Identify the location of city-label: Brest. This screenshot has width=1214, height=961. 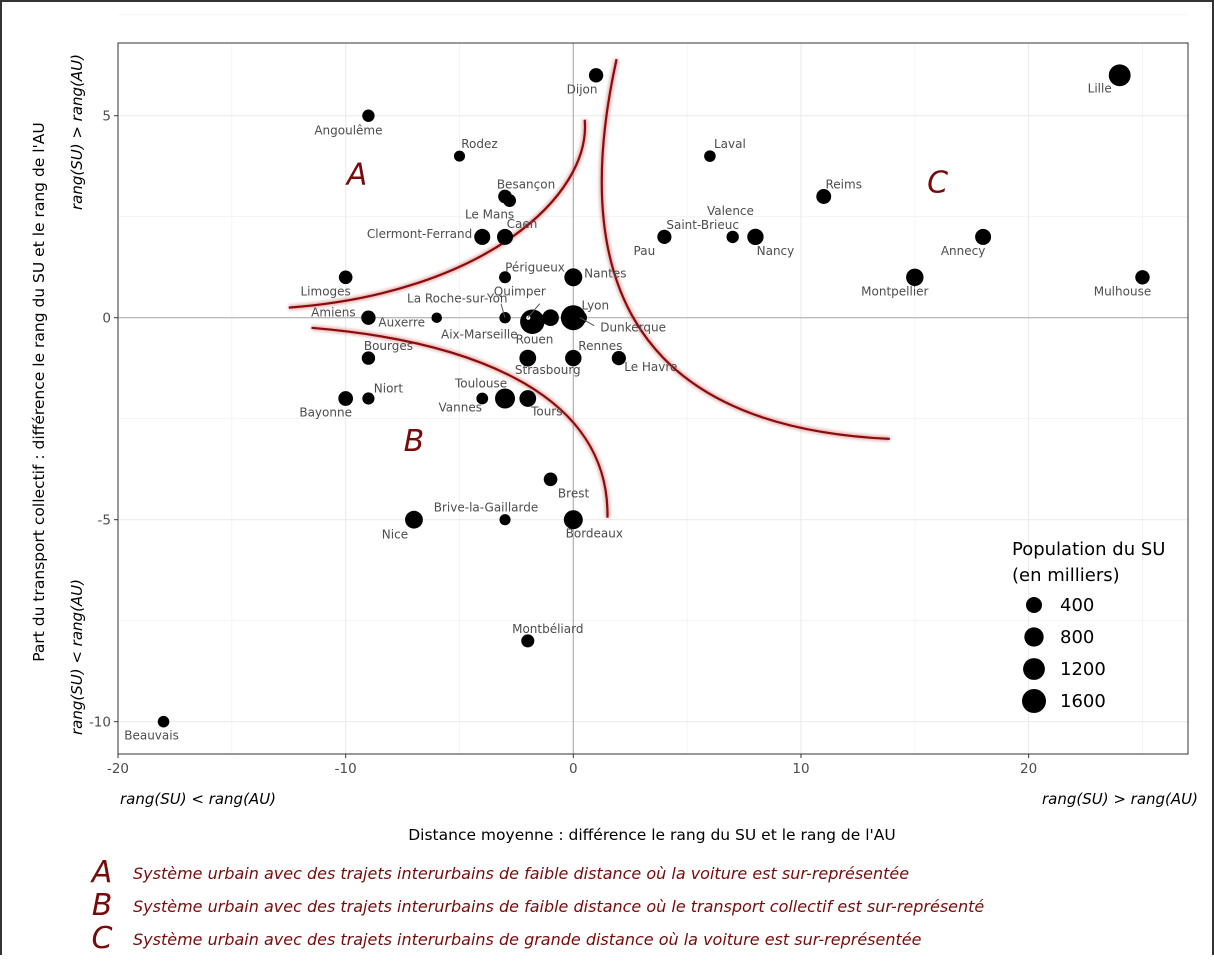
(574, 493).